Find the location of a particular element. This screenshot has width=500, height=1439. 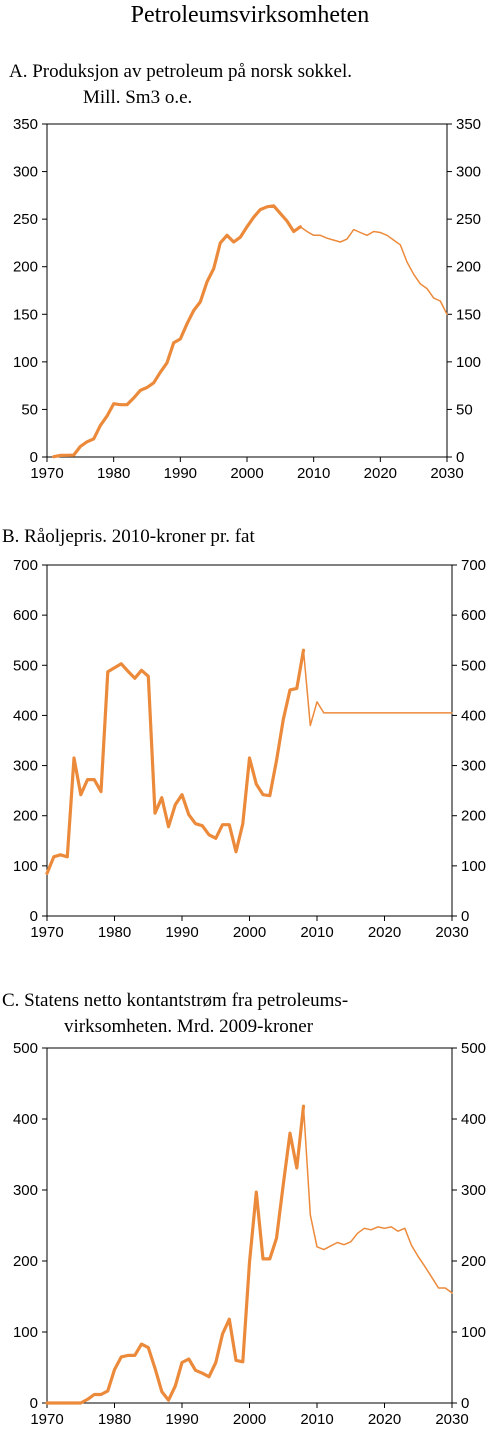

chart-c-title-line2: virksomheten. Mrd. 2009-kroner is located at coordinates (189, 1026).